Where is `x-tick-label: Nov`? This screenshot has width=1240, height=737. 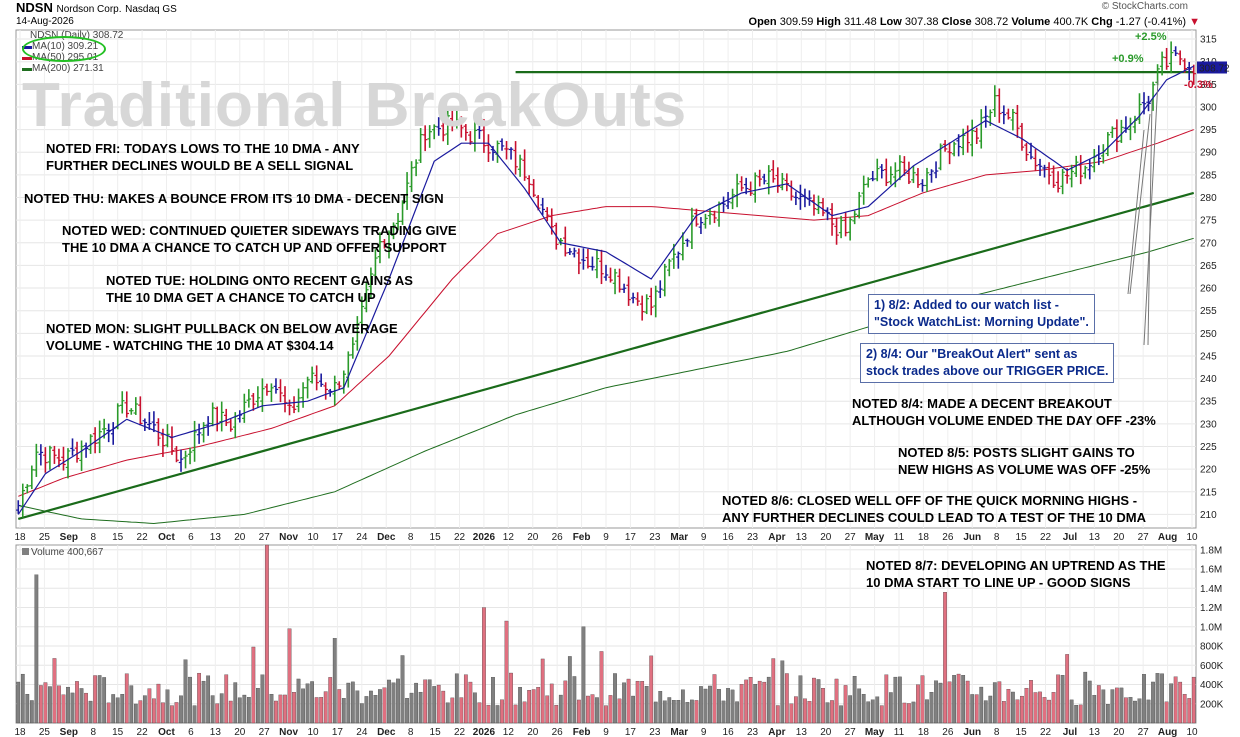
x-tick-label: Nov is located at coordinates (288, 537).